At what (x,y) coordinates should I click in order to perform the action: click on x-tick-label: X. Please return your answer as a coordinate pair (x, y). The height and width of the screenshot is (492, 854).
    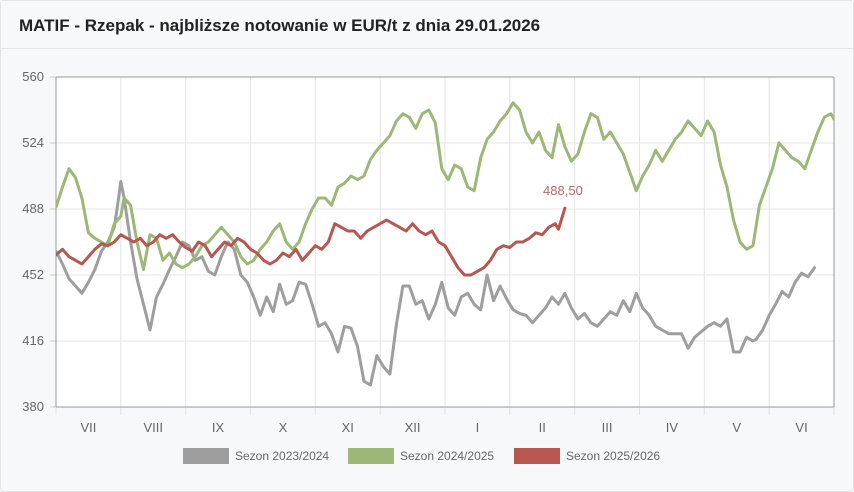
    Looking at the image, I should click on (283, 427).